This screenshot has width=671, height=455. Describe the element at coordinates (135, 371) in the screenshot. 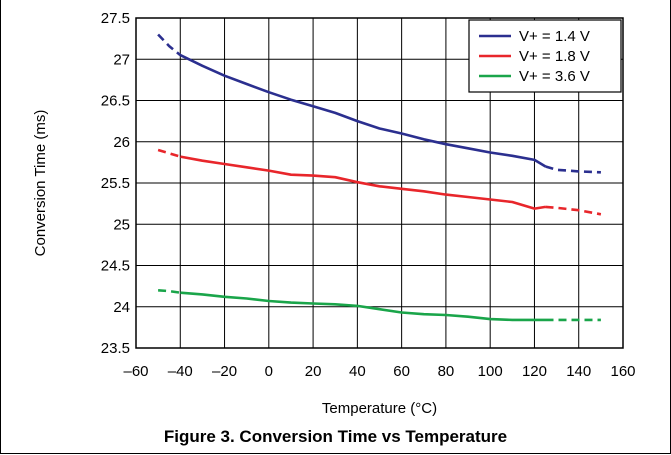

I see `x-tick-label: –60` at that location.